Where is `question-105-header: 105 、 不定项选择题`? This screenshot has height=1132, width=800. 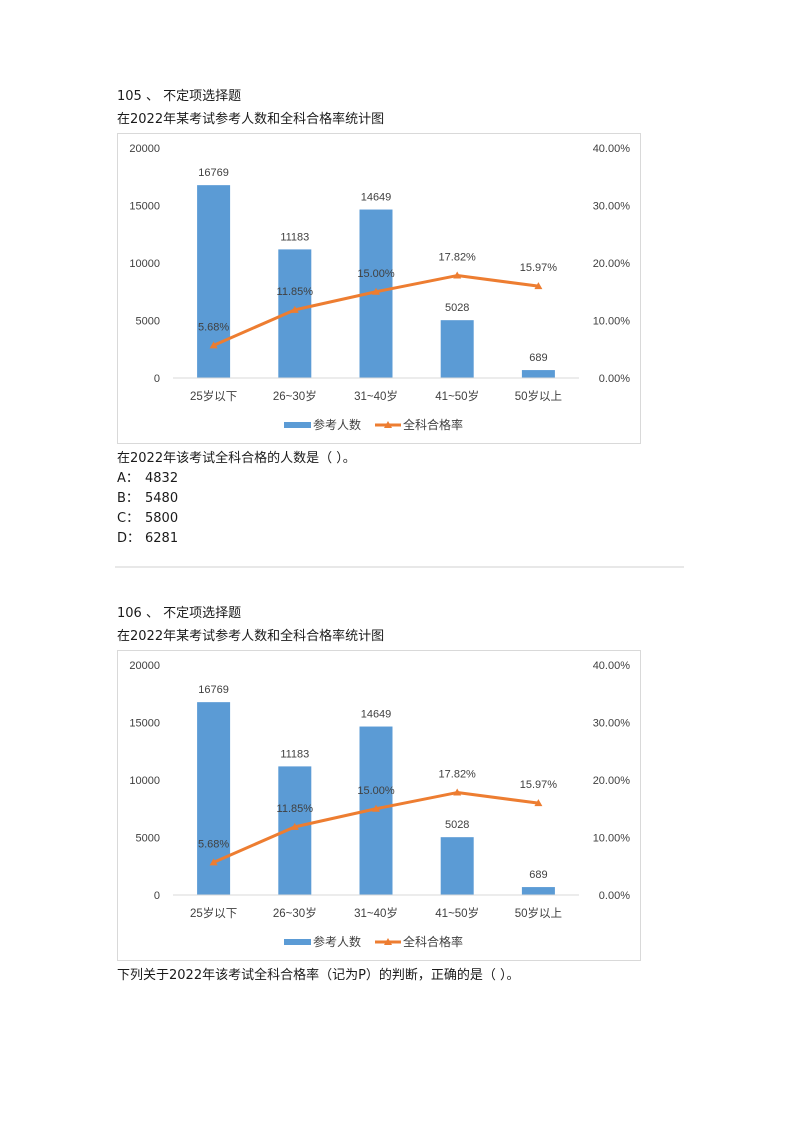
question-105-header: 105 、 不定项选择题 is located at coordinates (179, 96).